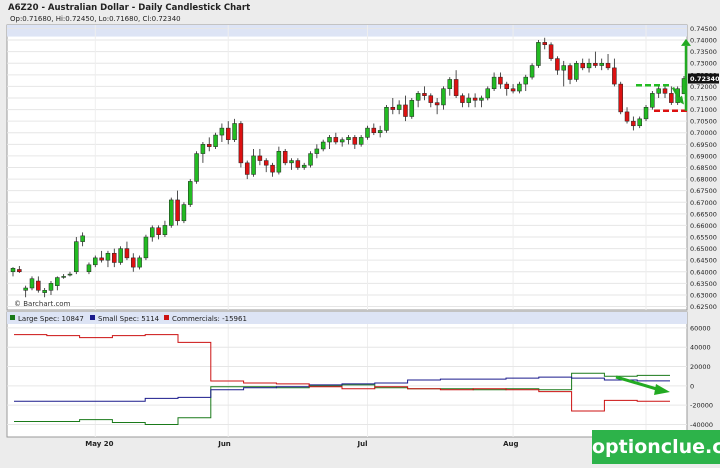 The width and height of the screenshot is (720, 468). Describe the element at coordinates (703, 238) in the screenshot. I see `price-tick-label: 0.65500` at that location.